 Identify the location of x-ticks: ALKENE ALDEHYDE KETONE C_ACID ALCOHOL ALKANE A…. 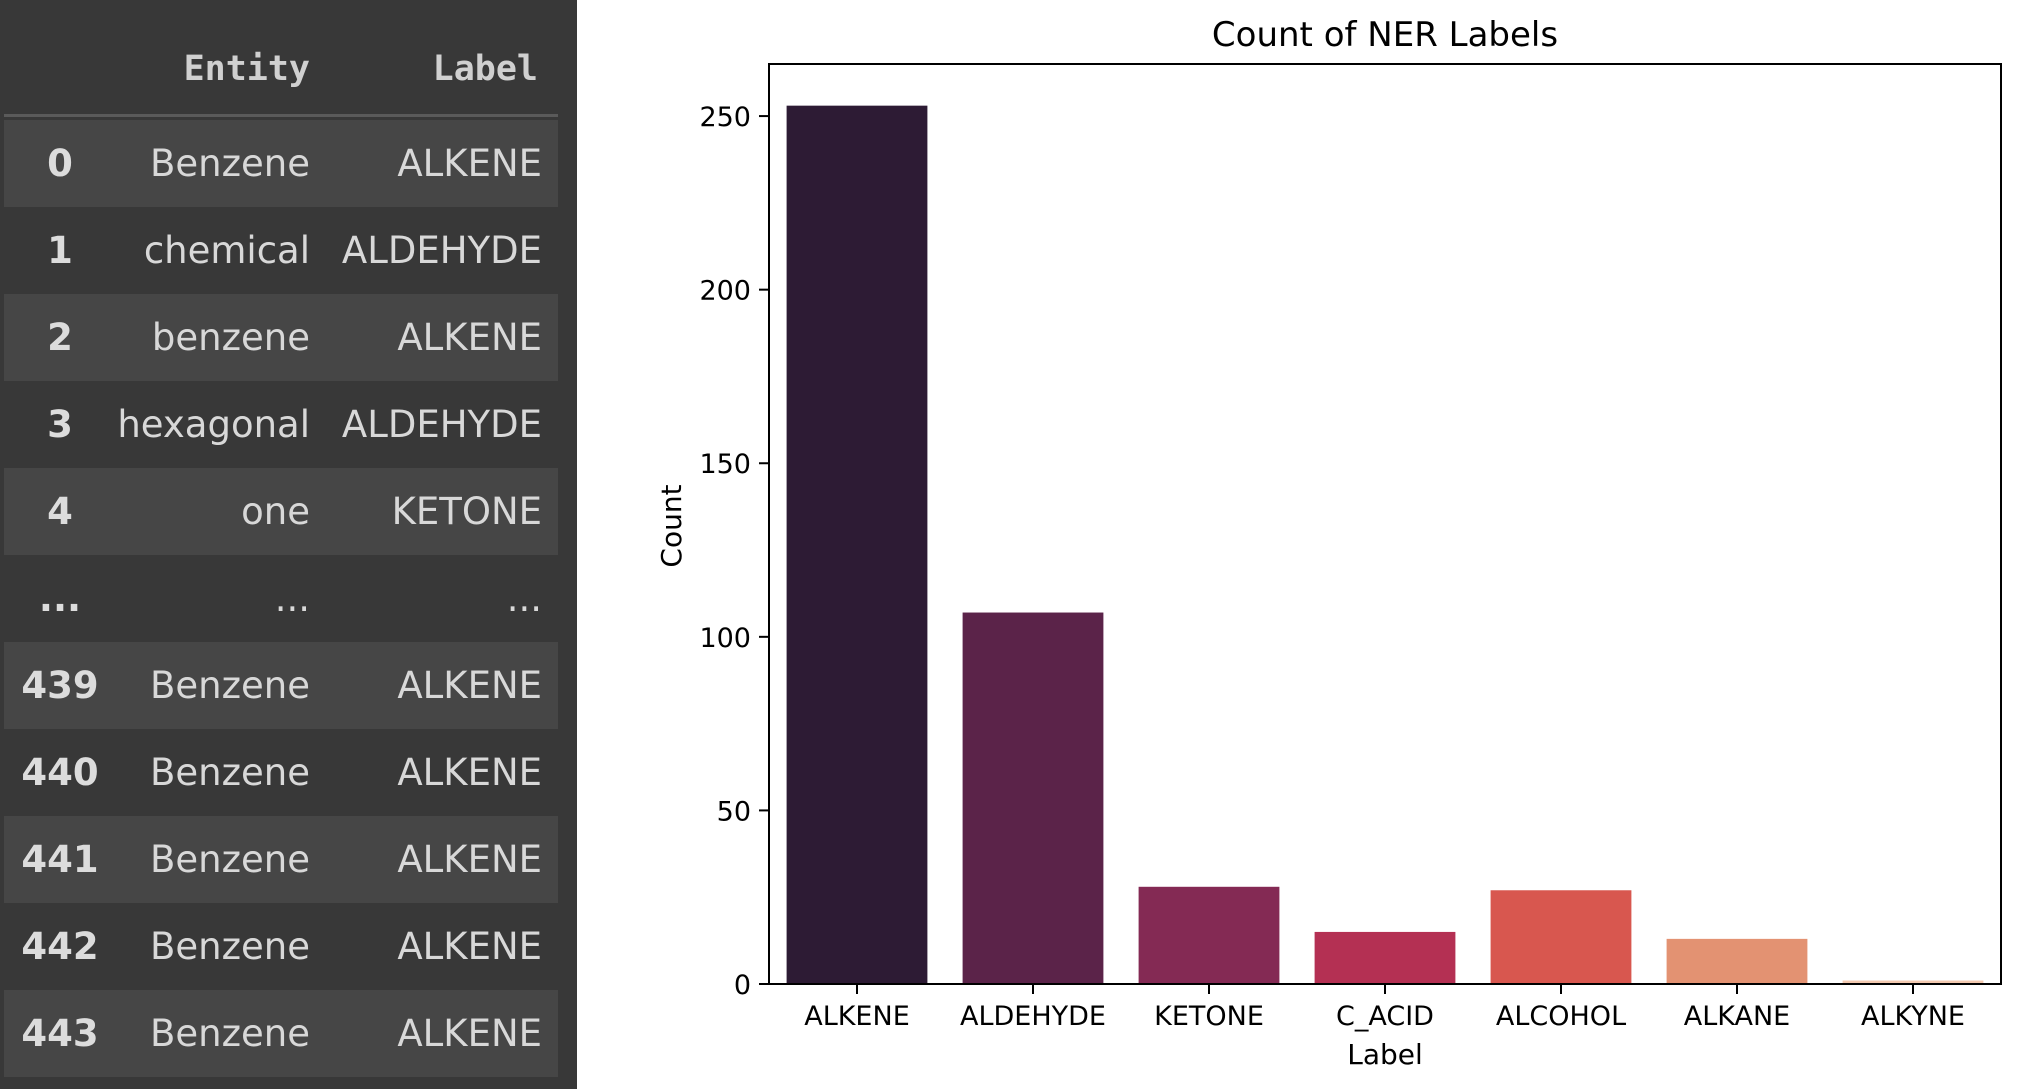
(1384, 1008).